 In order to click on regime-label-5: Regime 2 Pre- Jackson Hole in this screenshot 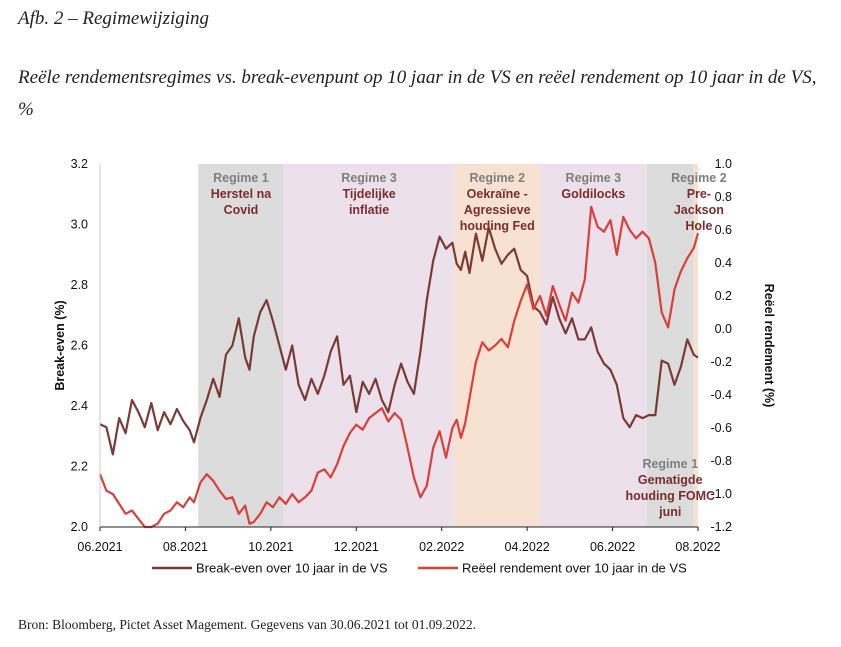, I will do `click(699, 202)`.